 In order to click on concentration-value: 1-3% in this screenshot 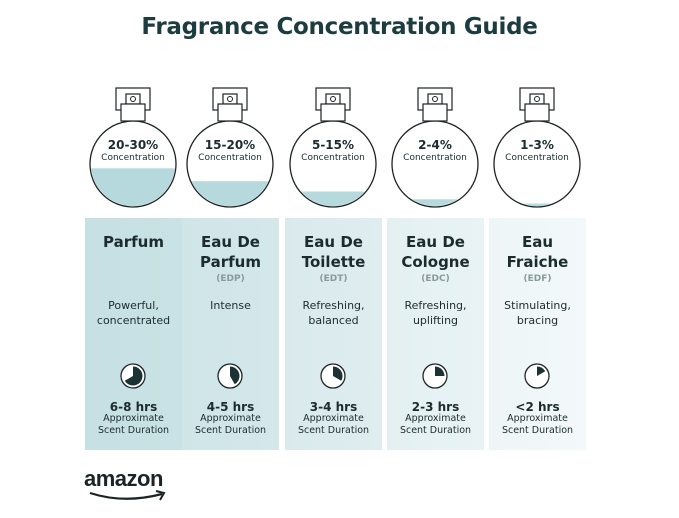, I will do `click(537, 145)`.